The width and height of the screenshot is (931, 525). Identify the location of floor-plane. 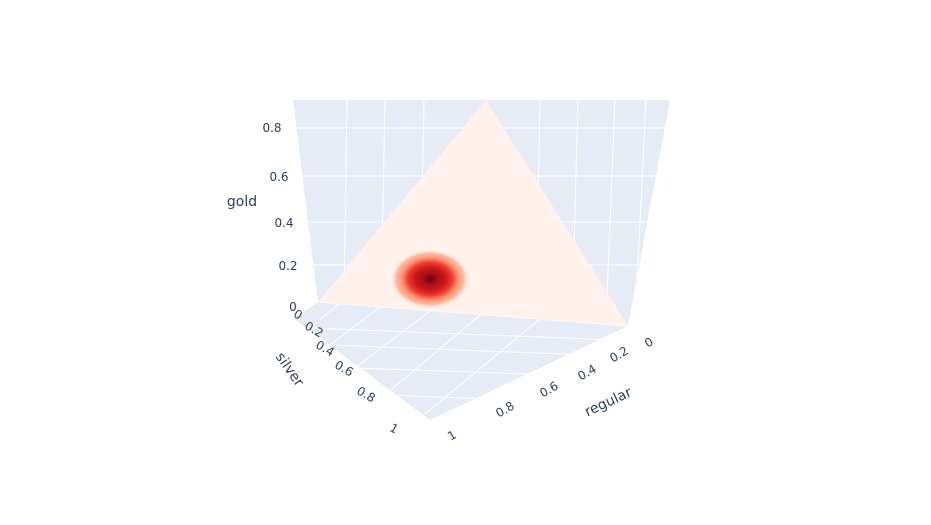
(460, 361).